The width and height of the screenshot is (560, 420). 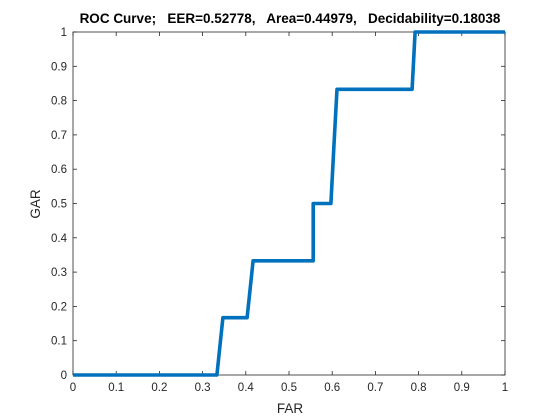 I want to click on y-tick-label: 1, so click(x=64, y=33).